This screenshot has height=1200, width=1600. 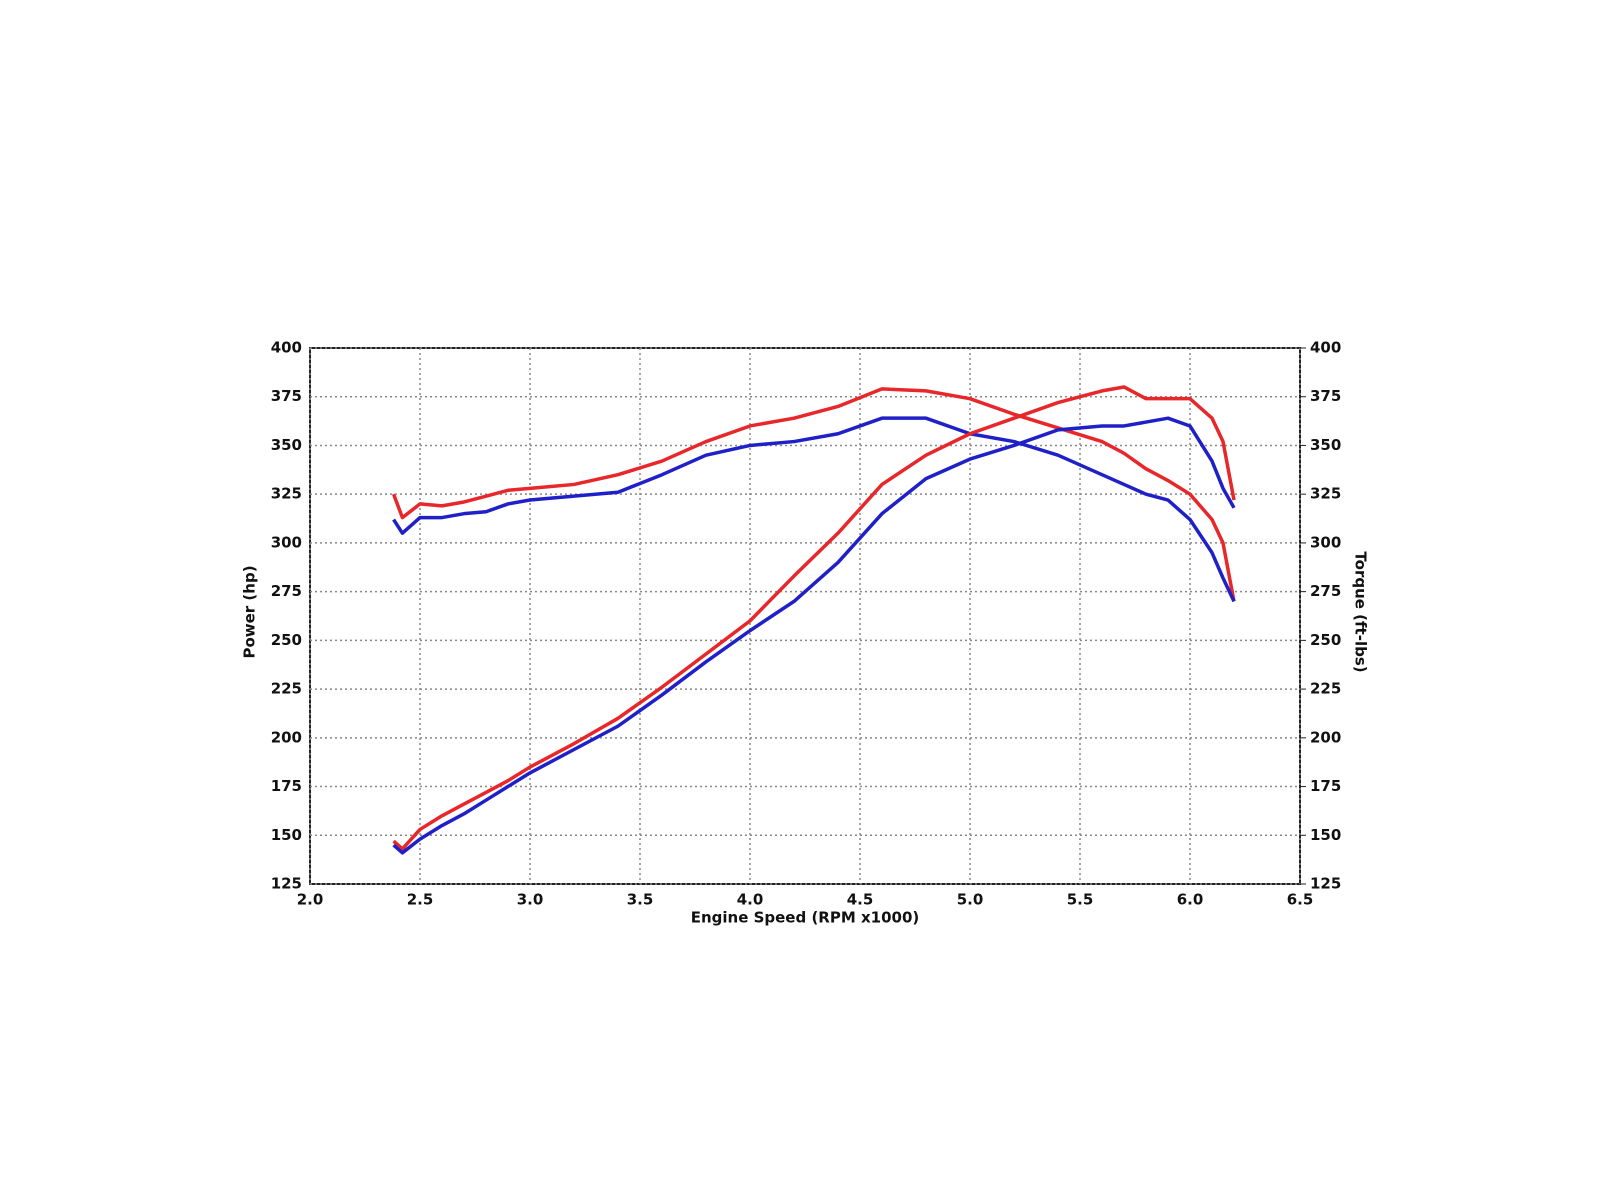 What do you see at coordinates (1300, 900) in the screenshot?
I see `x-tick-label: 6.5` at bounding box center [1300, 900].